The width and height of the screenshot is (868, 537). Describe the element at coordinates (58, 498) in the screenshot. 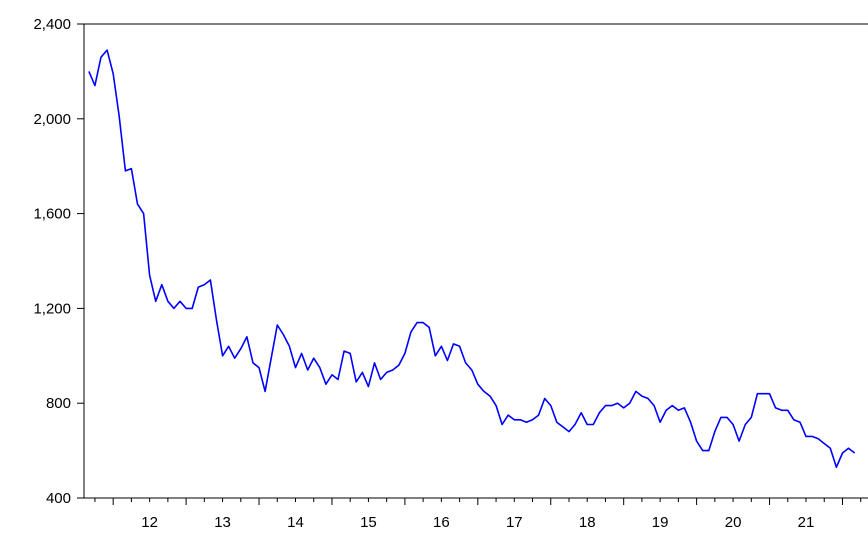

I see `y-tick-label: 400` at that location.